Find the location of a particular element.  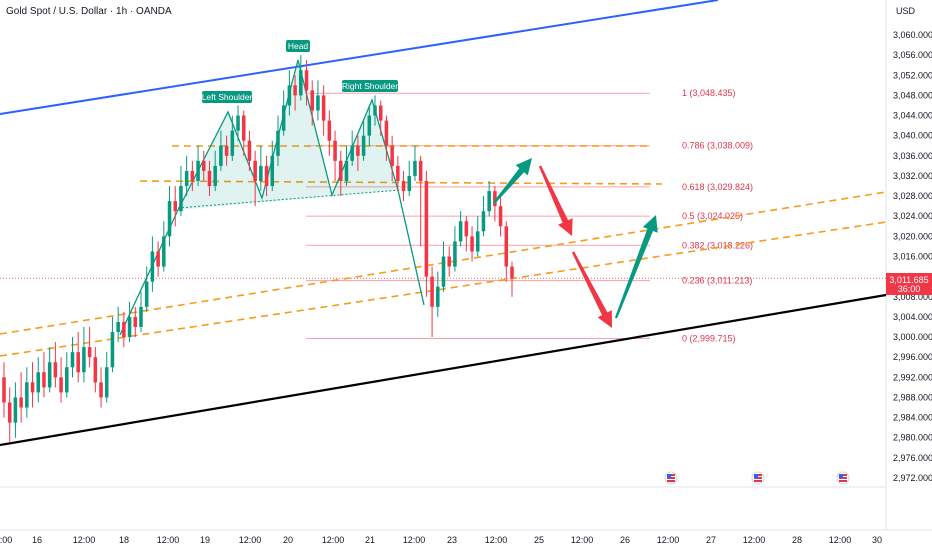

time-tick-label: 20 is located at coordinates (288, 540).